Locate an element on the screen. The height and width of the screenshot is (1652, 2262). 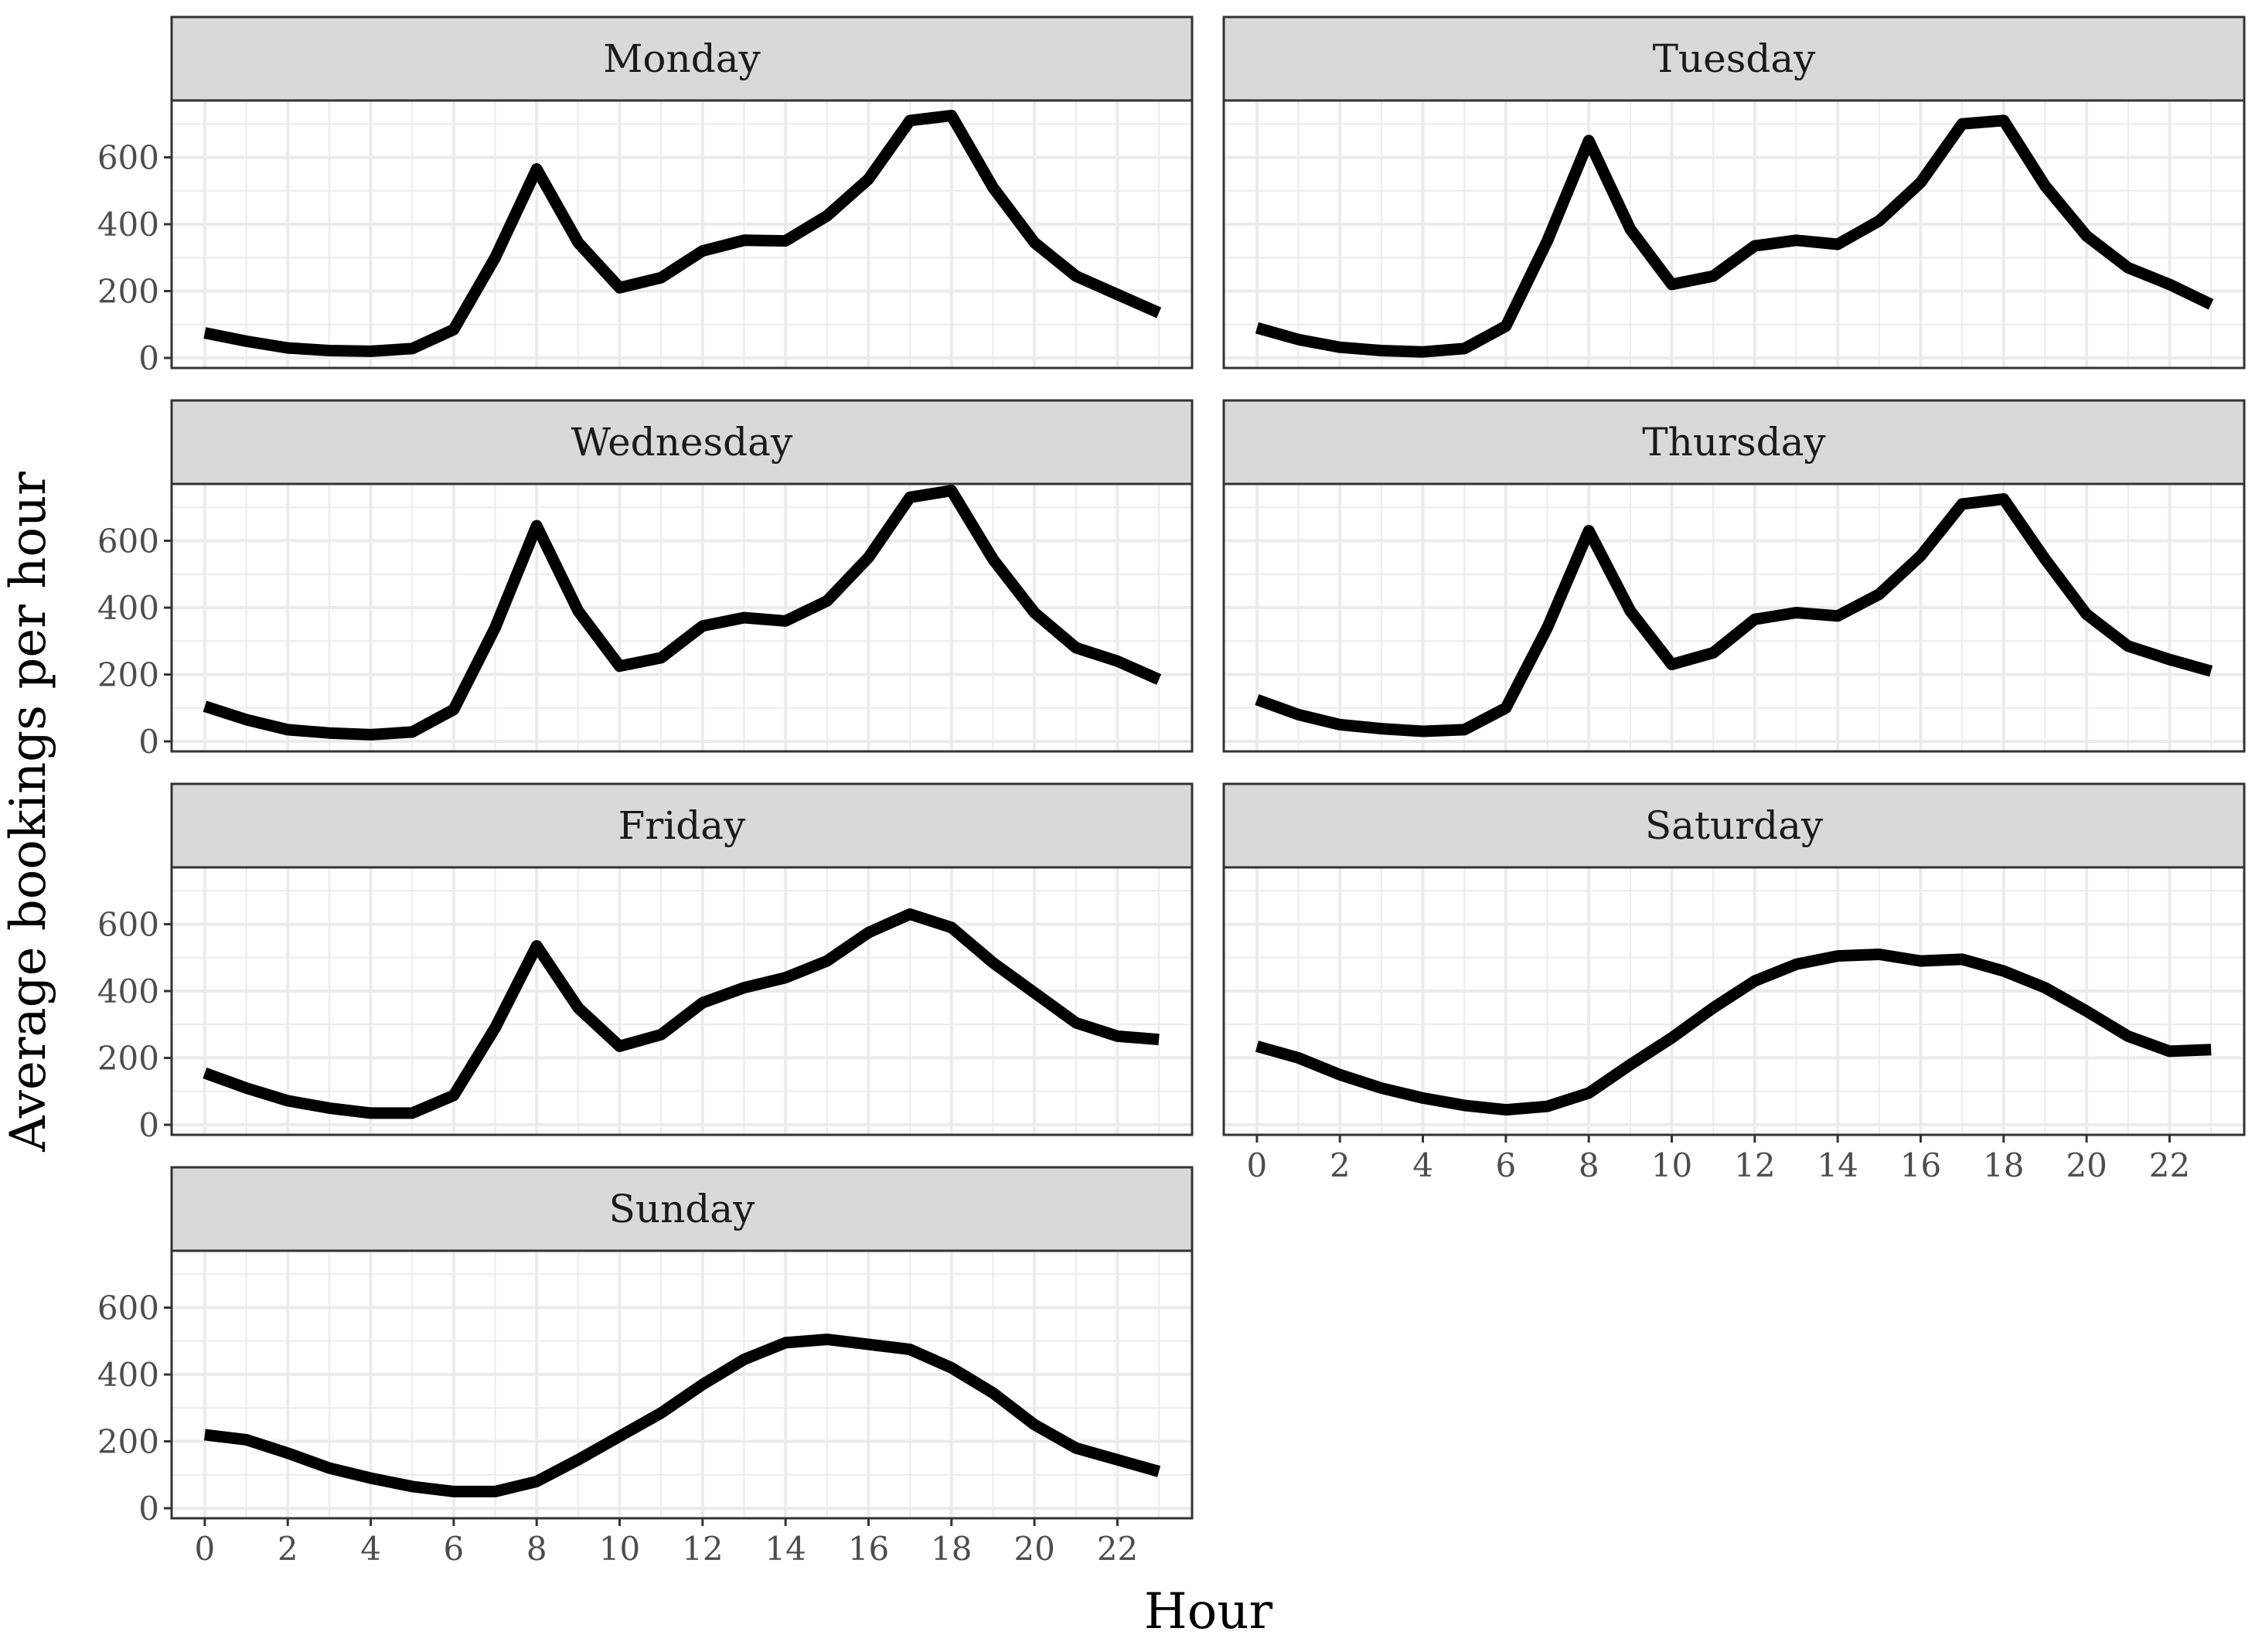
y-axis-title: Average bookings per hour is located at coordinates (28, 812).